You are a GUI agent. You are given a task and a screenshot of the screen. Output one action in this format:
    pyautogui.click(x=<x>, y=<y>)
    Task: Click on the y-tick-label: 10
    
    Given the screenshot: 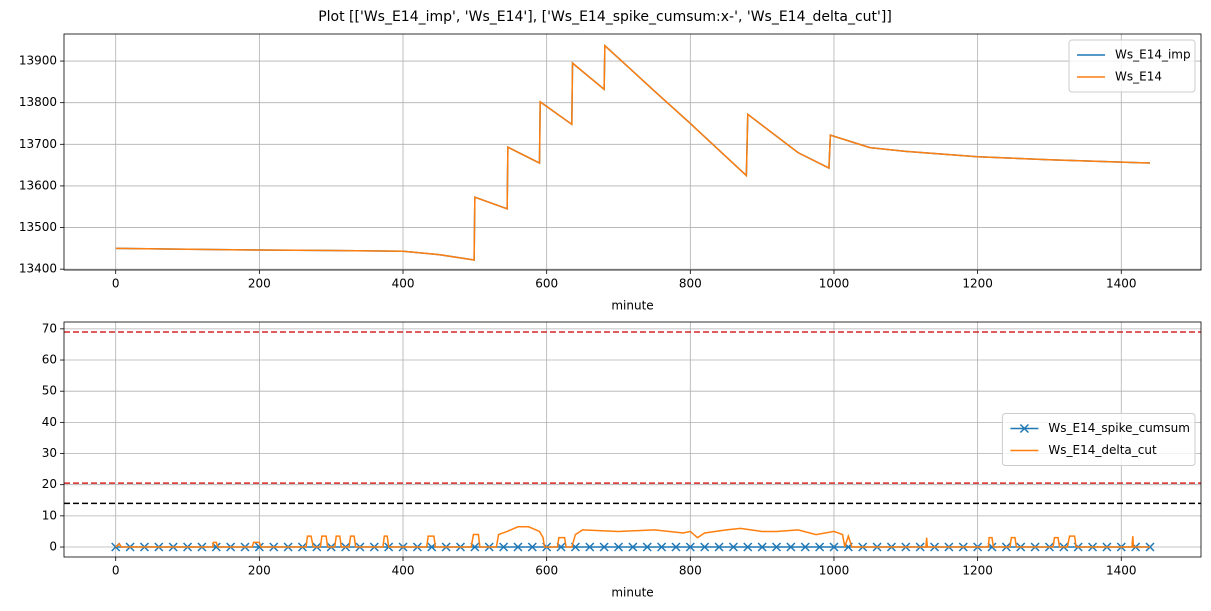 What is the action you would take?
    pyautogui.click(x=49, y=515)
    